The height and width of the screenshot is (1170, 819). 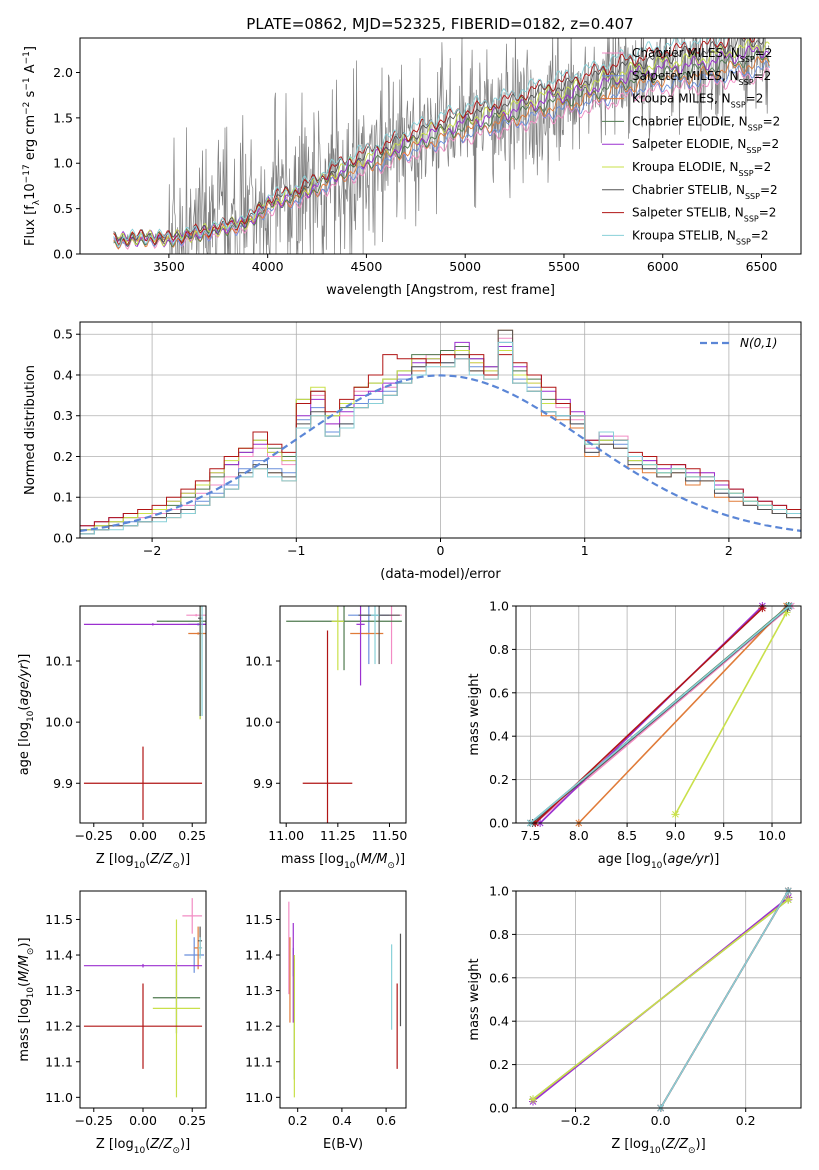 I want to click on x-tick-label: 4000, so click(x=268, y=266).